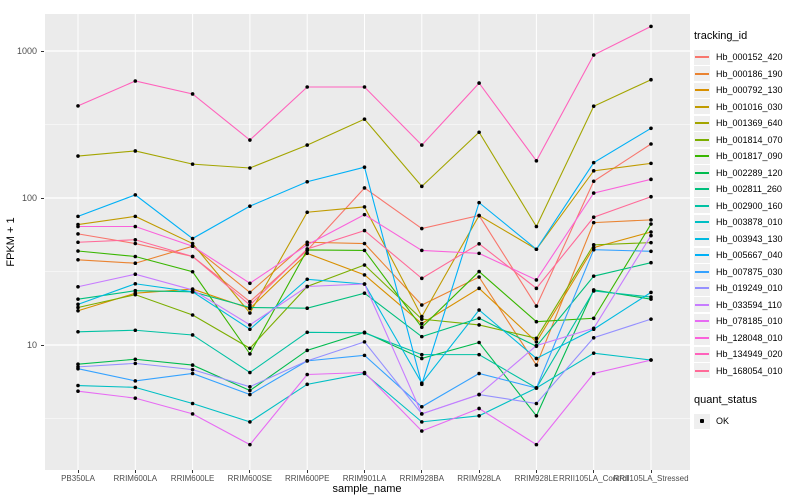 This screenshot has width=800, height=500. Describe the element at coordinates (749, 90) in the screenshot. I see `legend-item-label: Hb_000792_130` at that location.